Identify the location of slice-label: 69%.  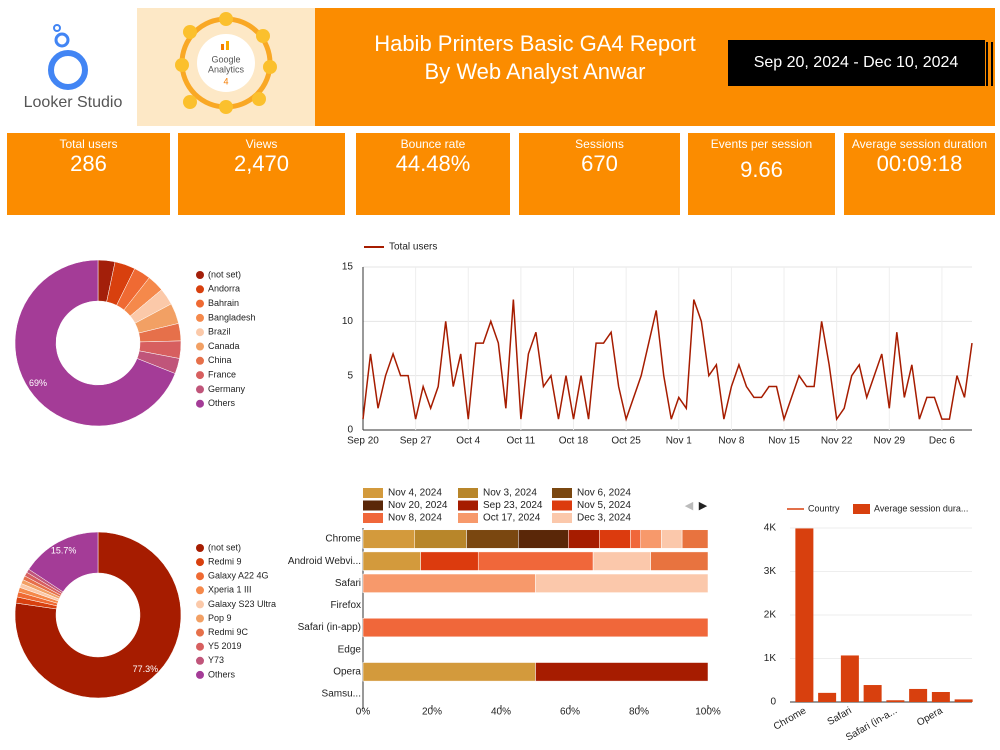
(38, 383).